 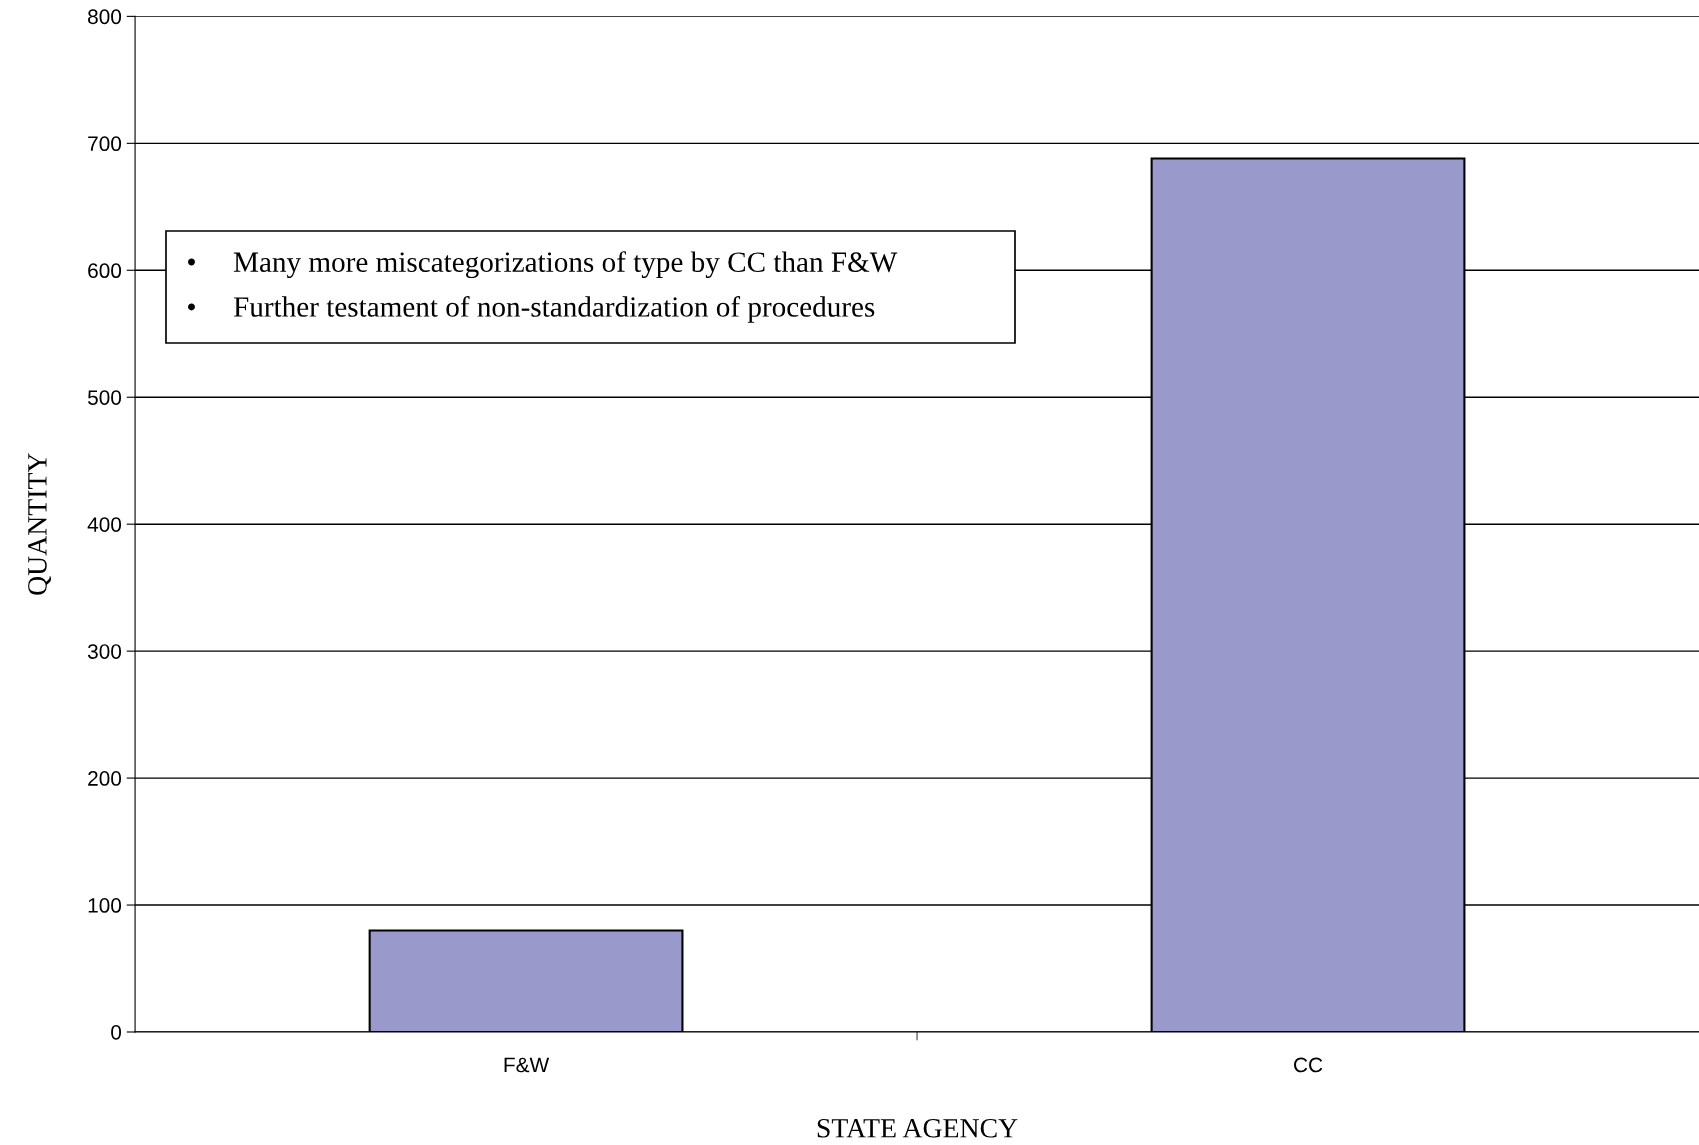 What do you see at coordinates (39, 524) in the screenshot?
I see `y-axis-title: QUANTITY` at bounding box center [39, 524].